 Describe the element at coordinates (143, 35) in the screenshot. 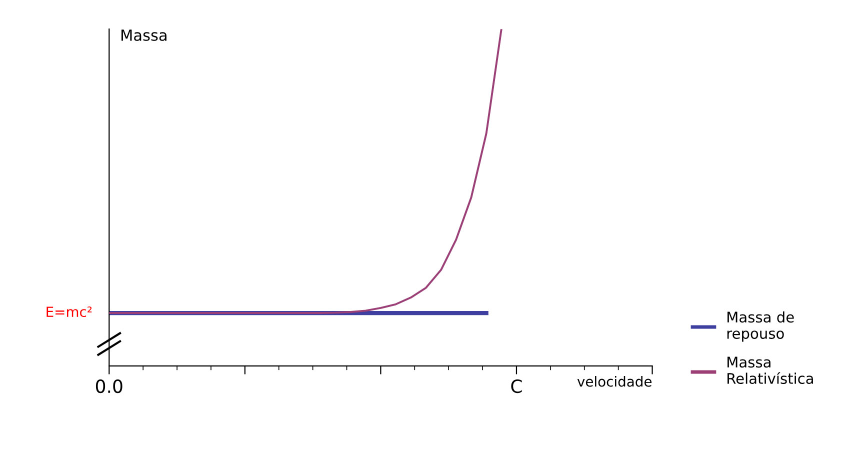

I see `y-axis-title: Massa` at that location.